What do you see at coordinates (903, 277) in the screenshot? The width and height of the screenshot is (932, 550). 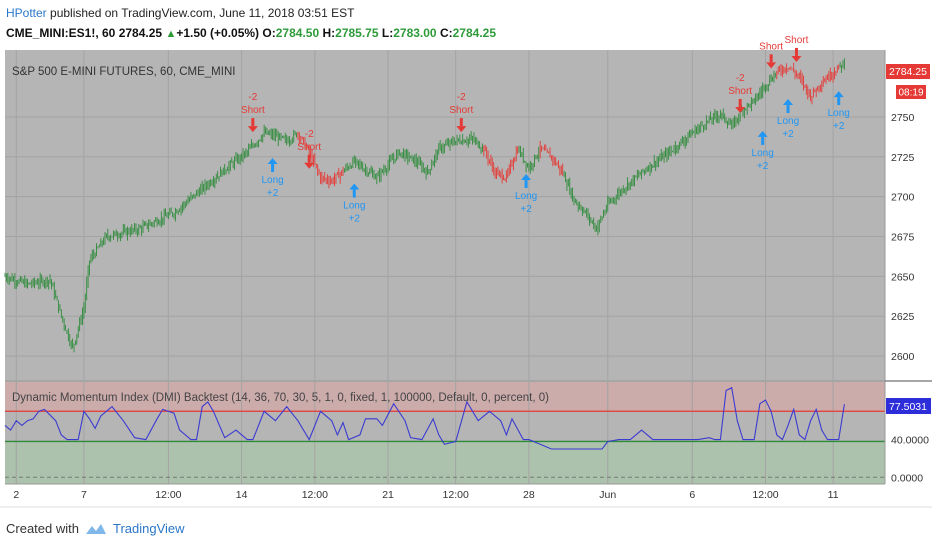 I see `price-tick-label: 2650` at bounding box center [903, 277].